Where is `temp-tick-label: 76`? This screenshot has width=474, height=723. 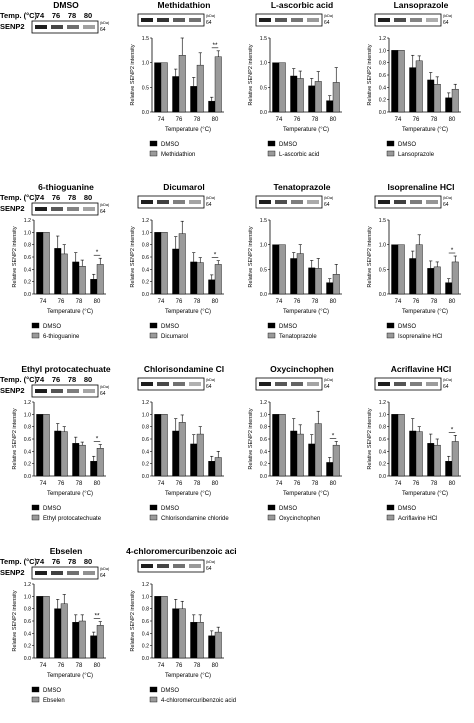
temp-tick-label: 76 is located at coordinates (56, 15).